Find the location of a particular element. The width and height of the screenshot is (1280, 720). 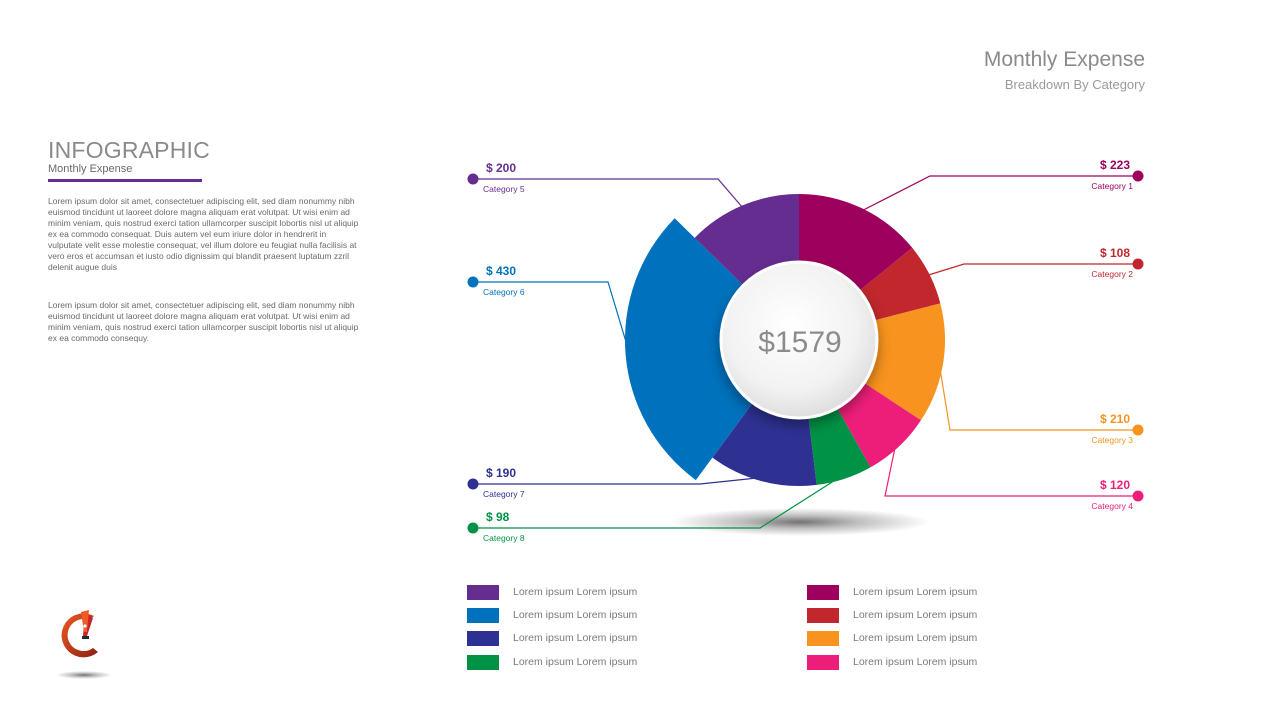

chart-title: Monthly Expense is located at coordinates (1064, 59).